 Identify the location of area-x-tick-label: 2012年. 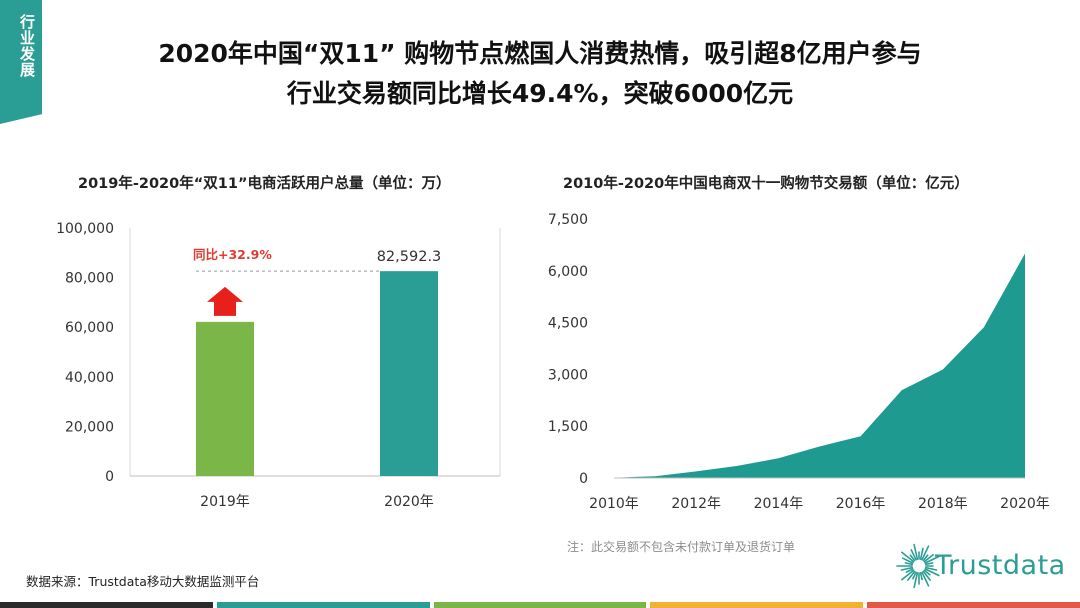
(696, 504).